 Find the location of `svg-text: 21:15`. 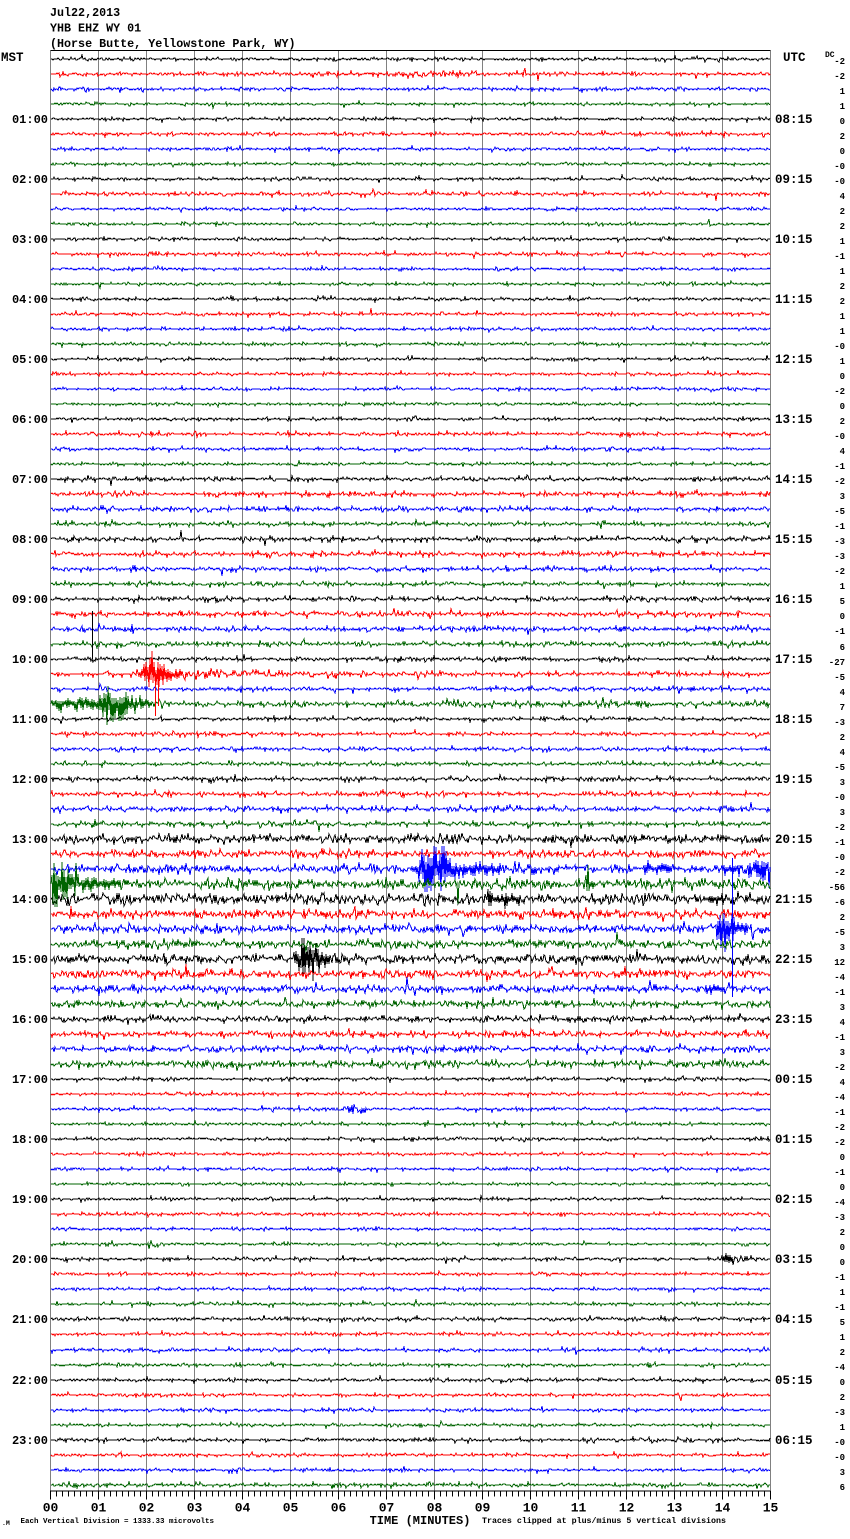

svg-text: 21:15 is located at coordinates (794, 900).